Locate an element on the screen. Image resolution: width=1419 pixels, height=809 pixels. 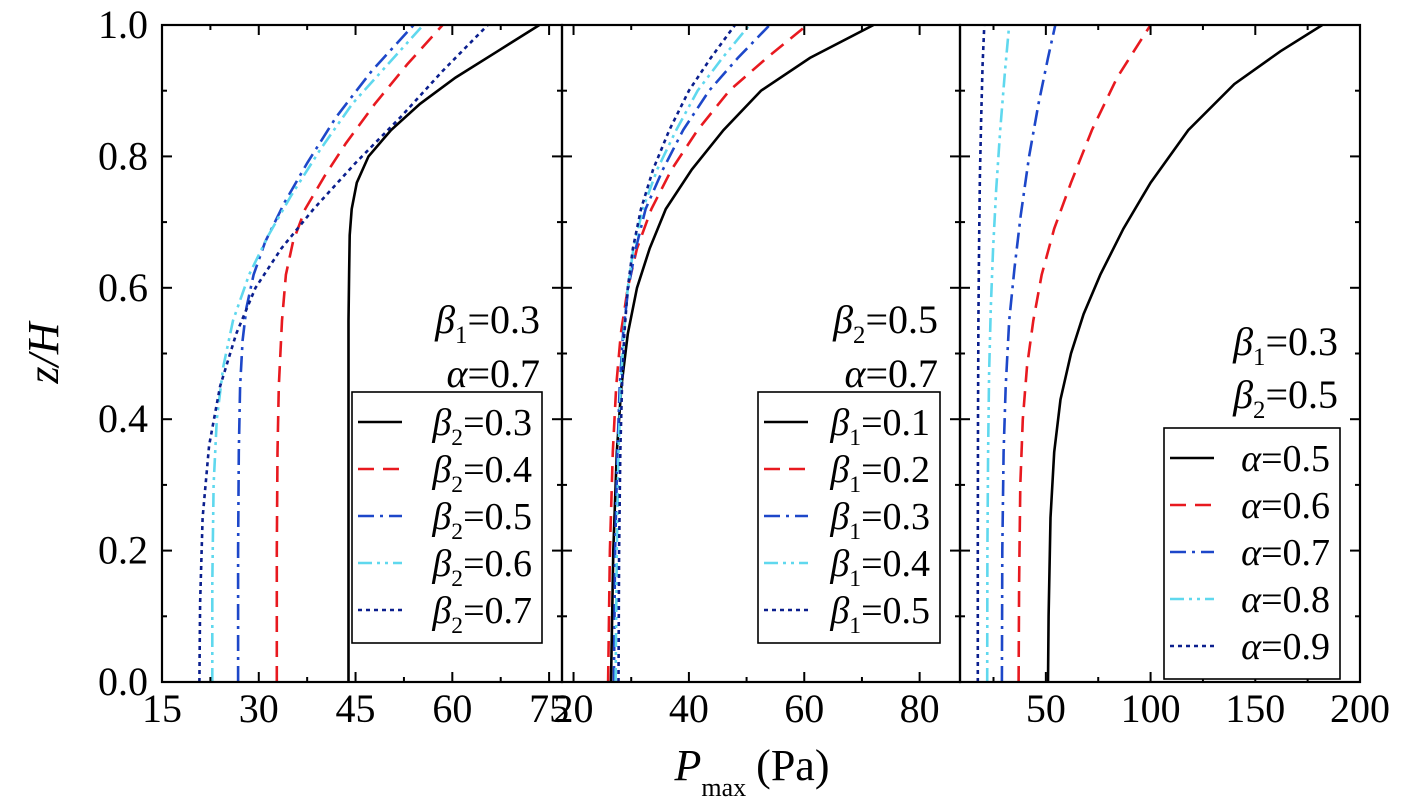
legend-label-value: =0.2 is located at coordinates (895, 470).